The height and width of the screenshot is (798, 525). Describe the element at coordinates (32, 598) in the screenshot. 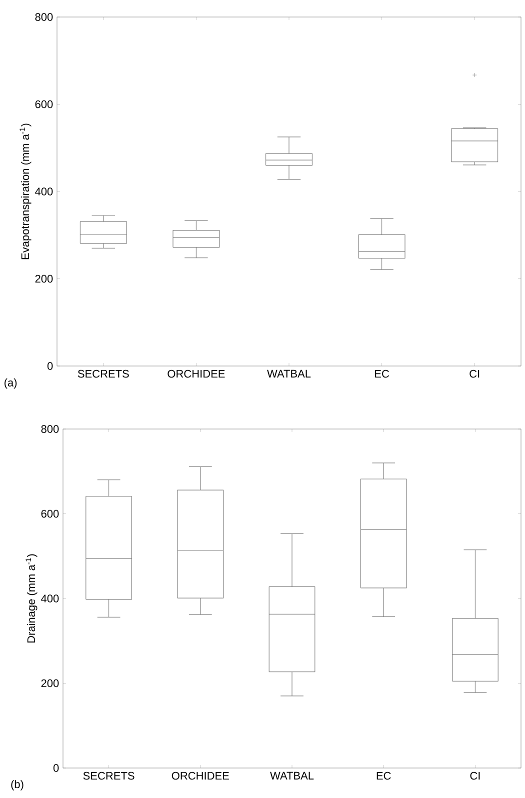

I see `y-axis-title: Drainage (mm a$^{-1}$)` at that location.